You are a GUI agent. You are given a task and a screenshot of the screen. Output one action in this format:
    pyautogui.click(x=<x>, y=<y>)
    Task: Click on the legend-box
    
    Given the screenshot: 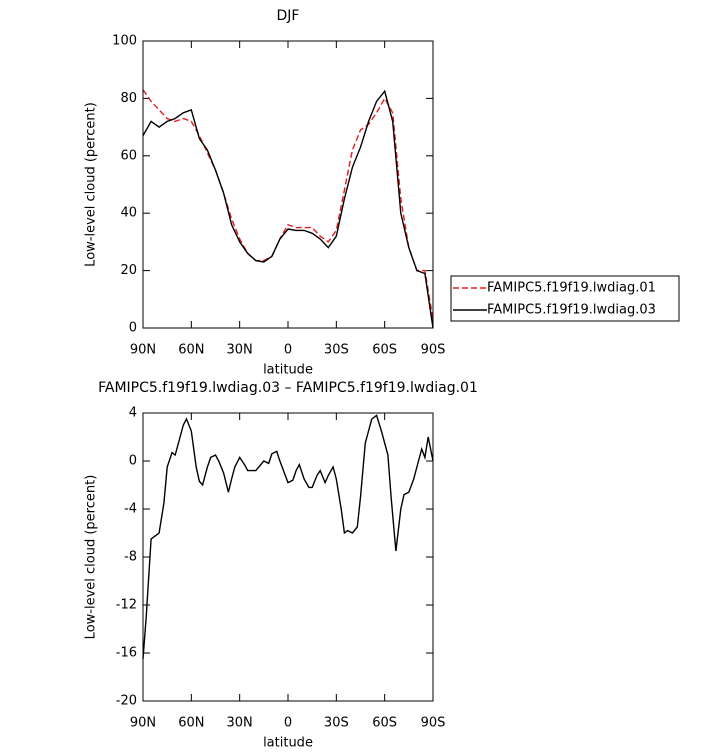 What is the action you would take?
    pyautogui.click(x=565, y=298)
    